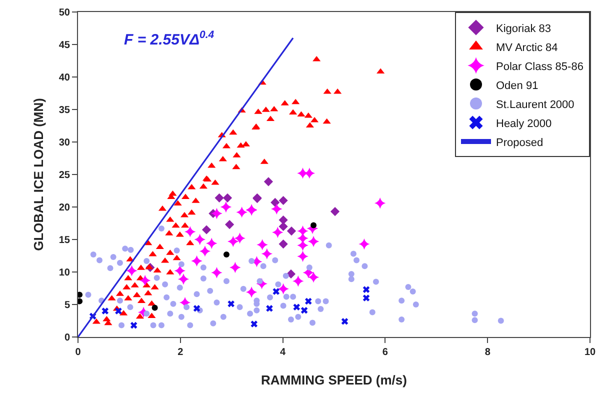  I want to click on x-tick-label: 4, so click(283, 352).